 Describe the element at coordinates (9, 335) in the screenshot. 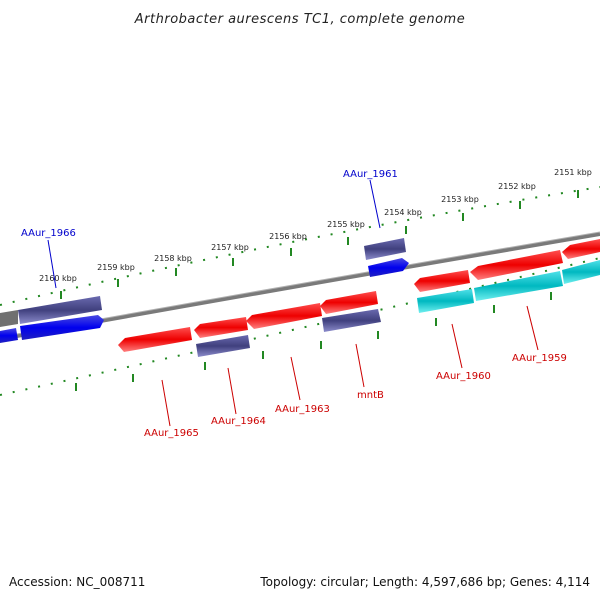

I see `gene-arrow-left` at that location.